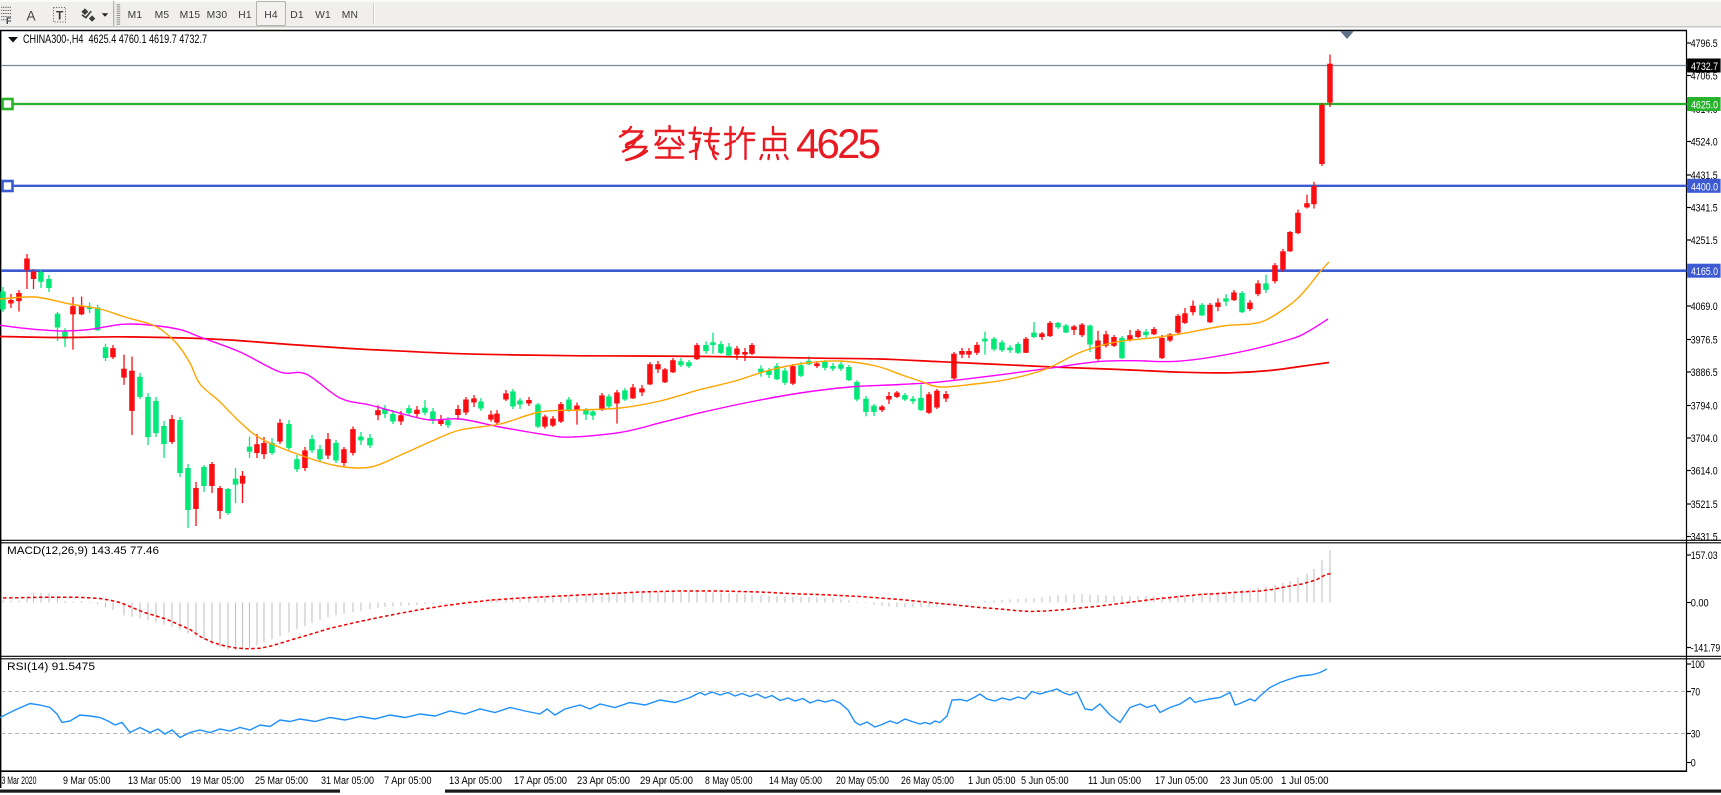 The height and width of the screenshot is (795, 1721). What do you see at coordinates (87, 781) in the screenshot?
I see `svg-text: 9 Mar 05:00` at bounding box center [87, 781].